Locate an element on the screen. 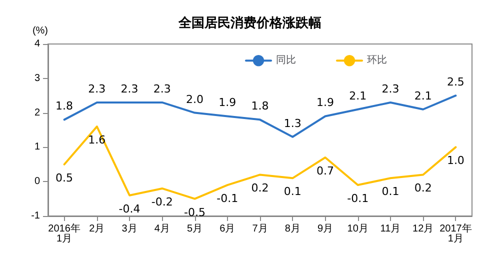 The image size is (500, 274). x-tick-label: 8月 is located at coordinates (292, 229).